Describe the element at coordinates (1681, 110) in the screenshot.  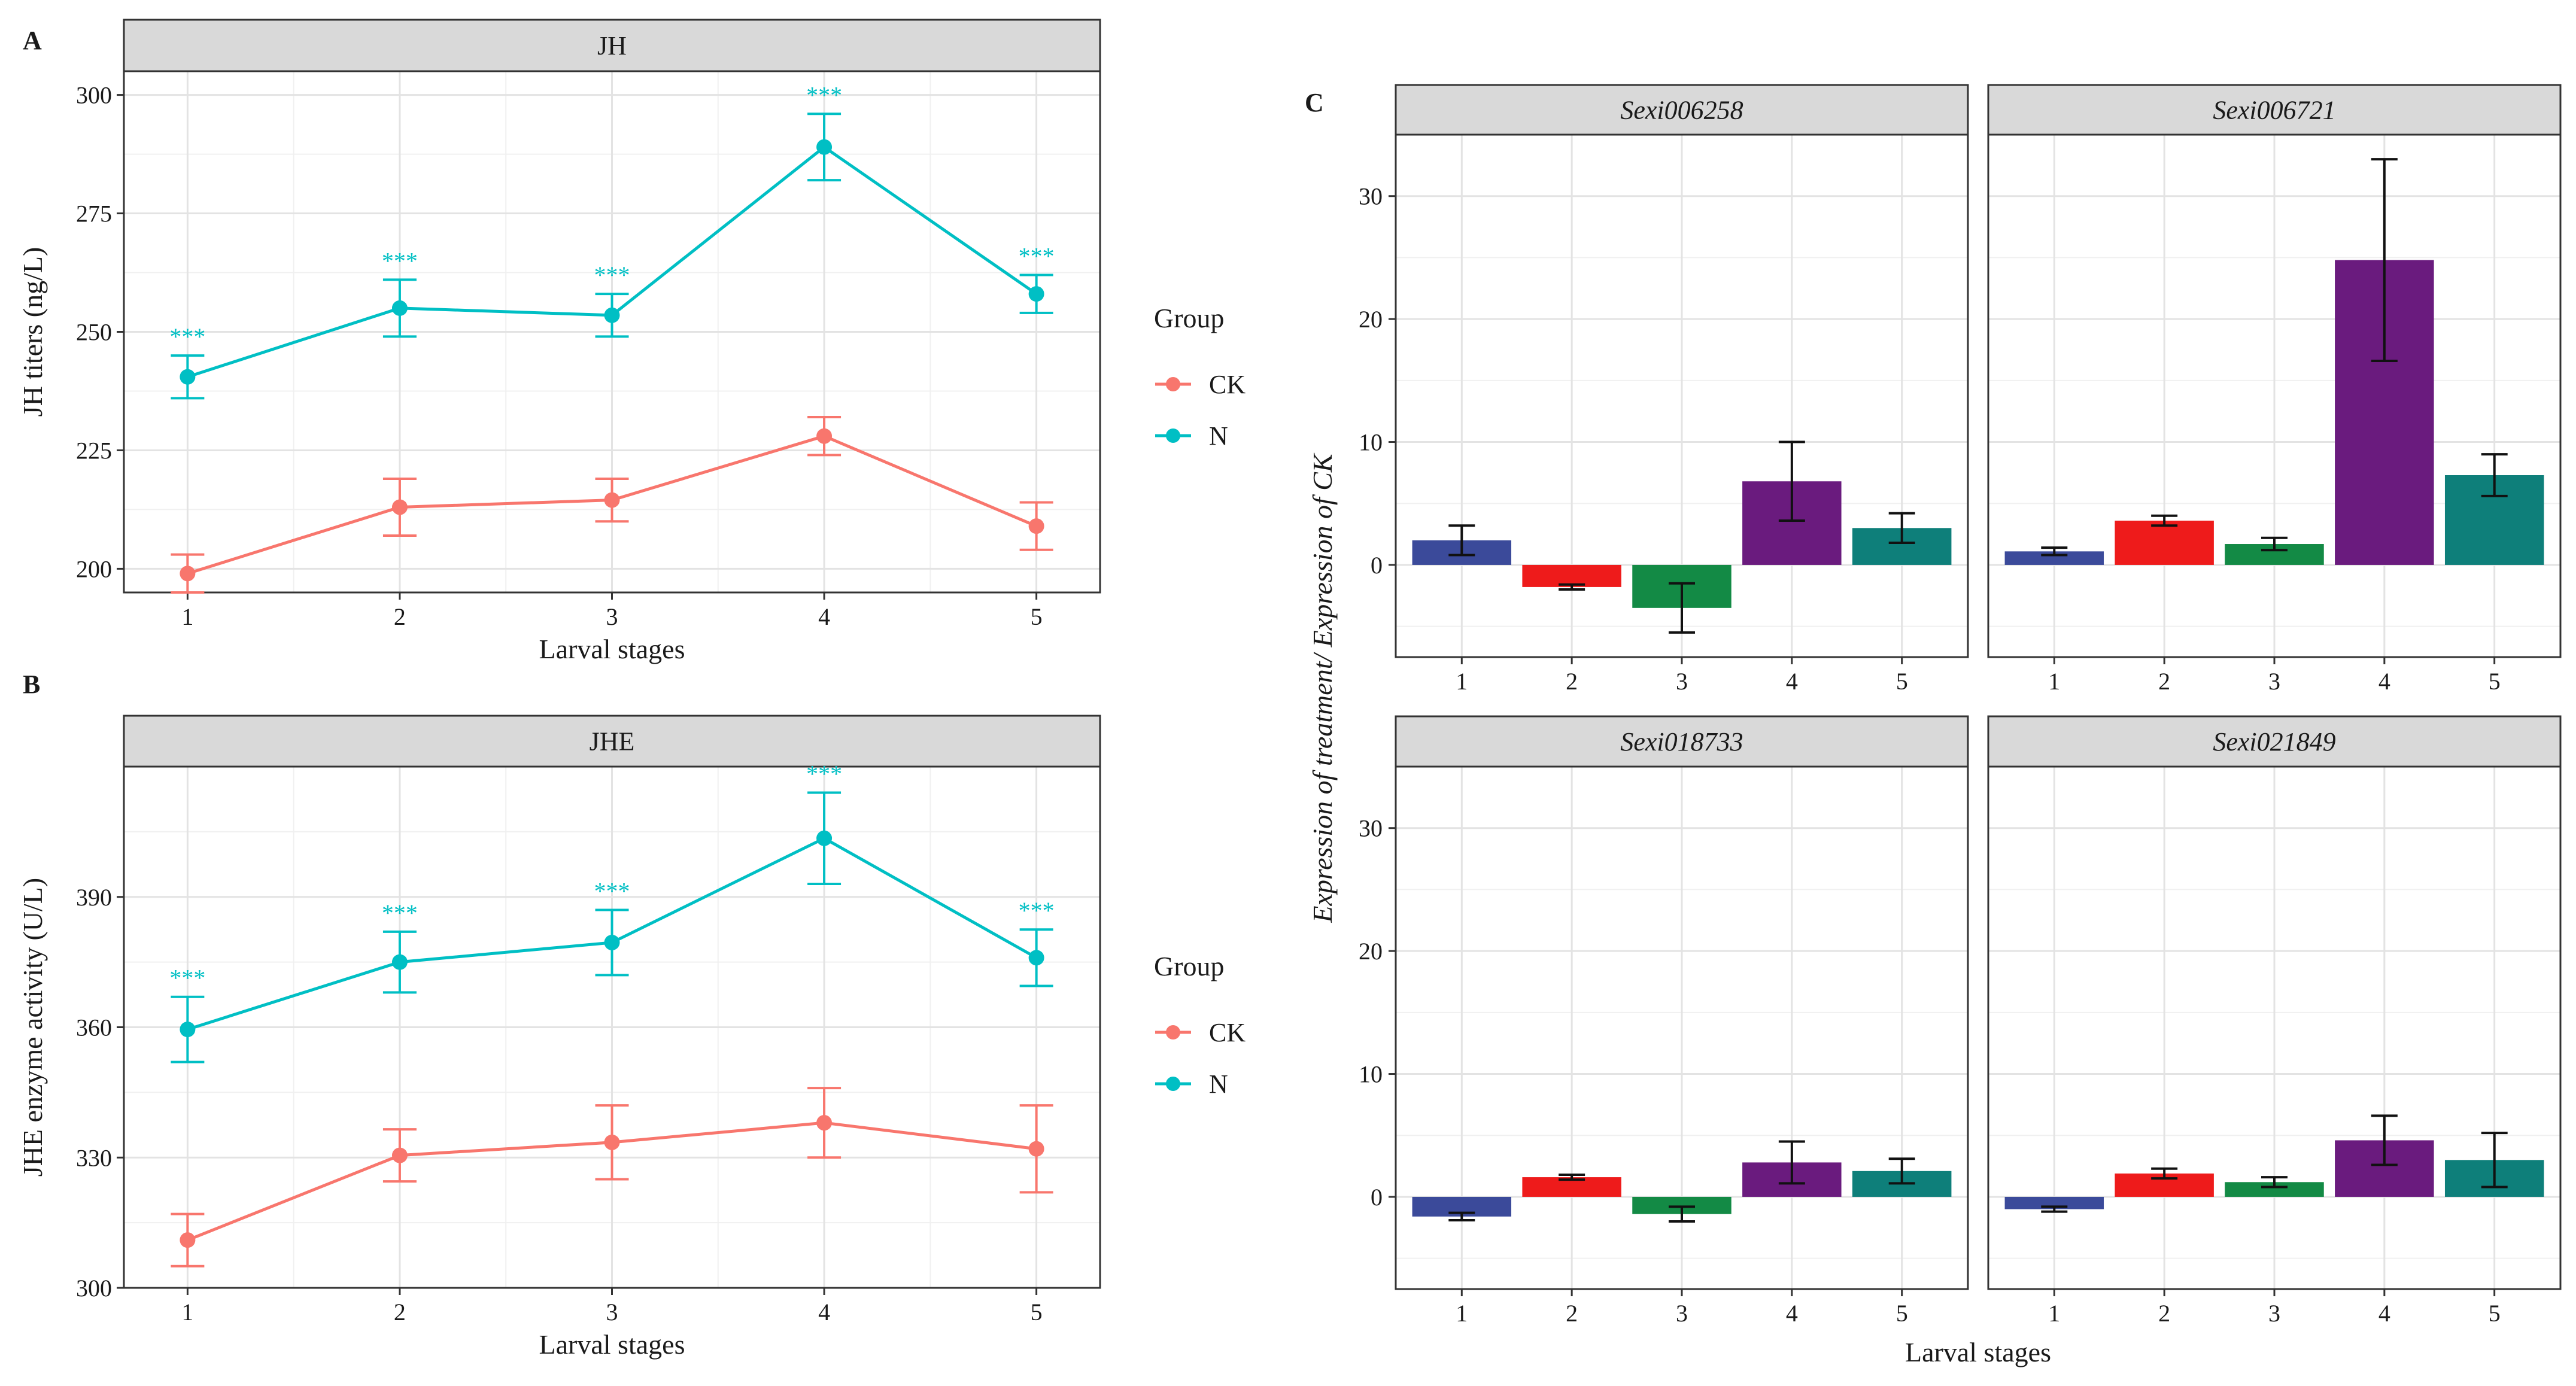
I see `facet-title-facet-1: Sexi006258` at that location.